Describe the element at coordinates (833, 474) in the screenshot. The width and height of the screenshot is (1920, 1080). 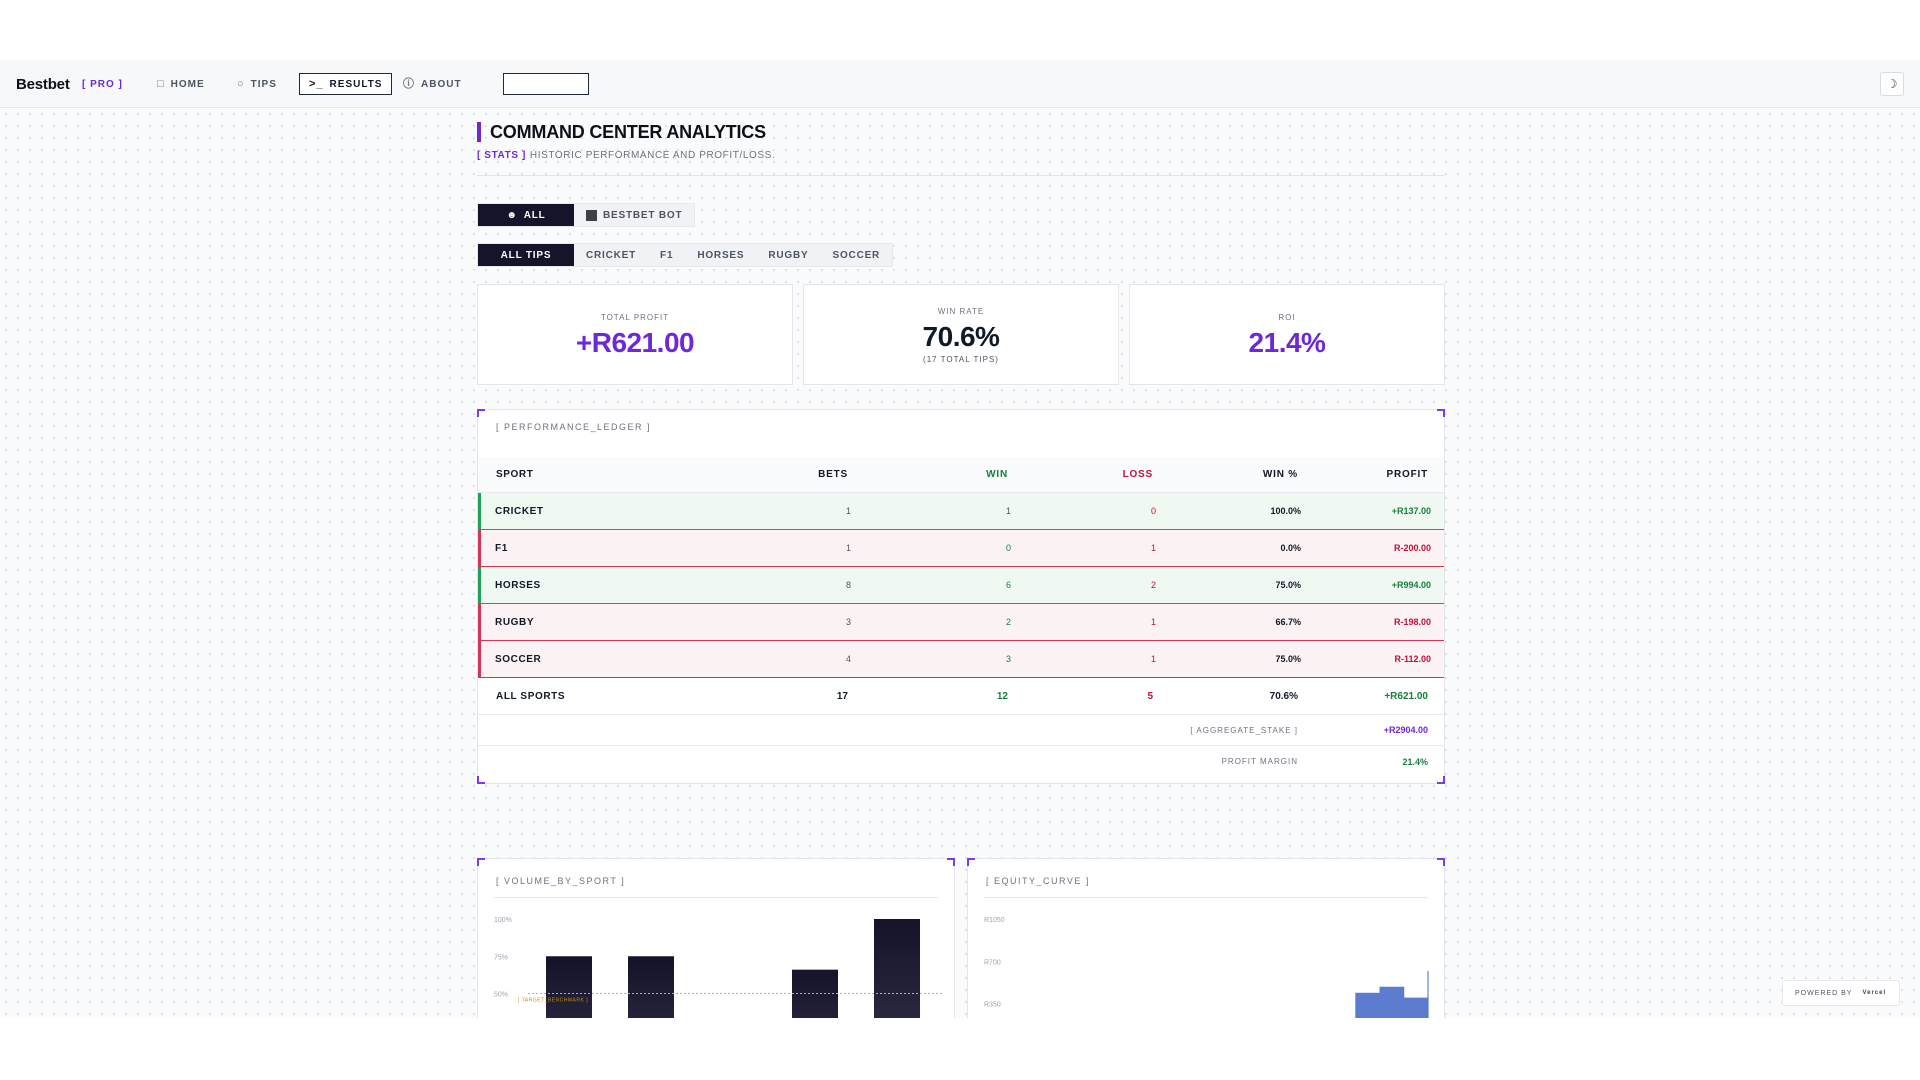
I see `col-bets: BETS` at that location.